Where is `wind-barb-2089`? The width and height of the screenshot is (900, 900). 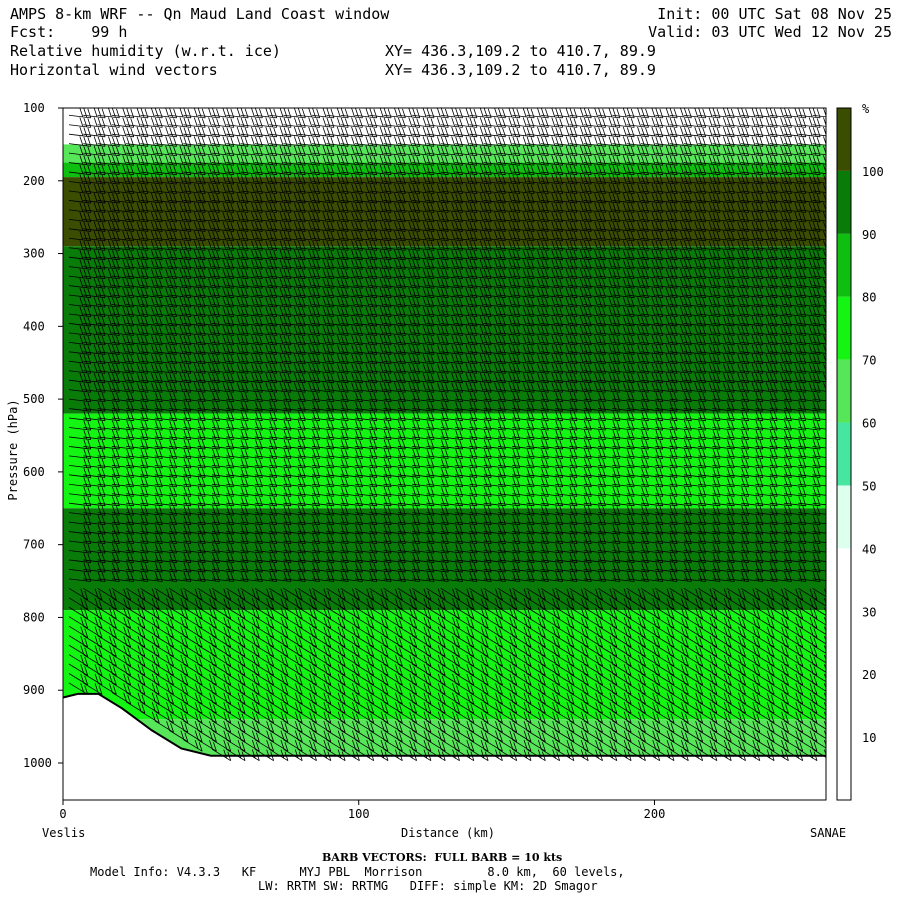 wind-barb-2089 is located at coordinates (523, 340).